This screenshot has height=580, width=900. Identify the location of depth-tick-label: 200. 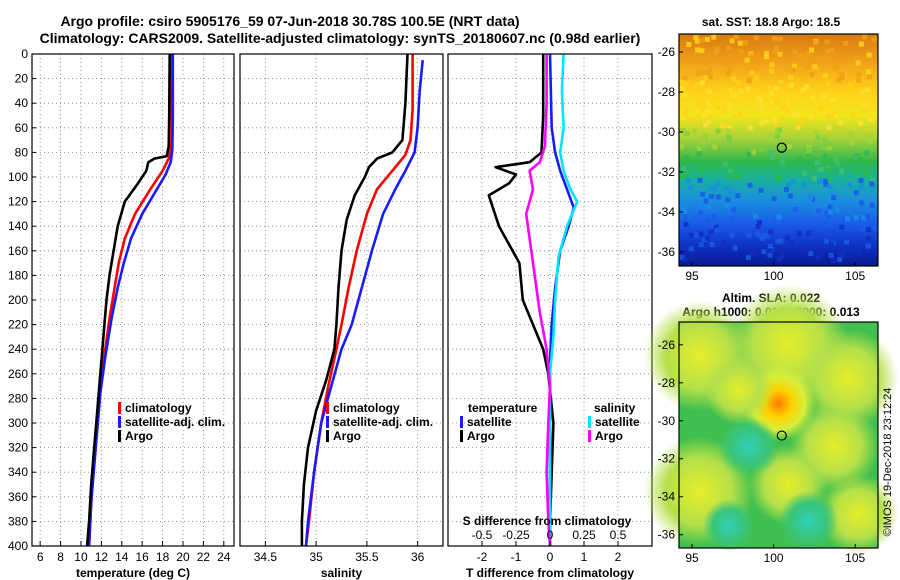
(18, 300).